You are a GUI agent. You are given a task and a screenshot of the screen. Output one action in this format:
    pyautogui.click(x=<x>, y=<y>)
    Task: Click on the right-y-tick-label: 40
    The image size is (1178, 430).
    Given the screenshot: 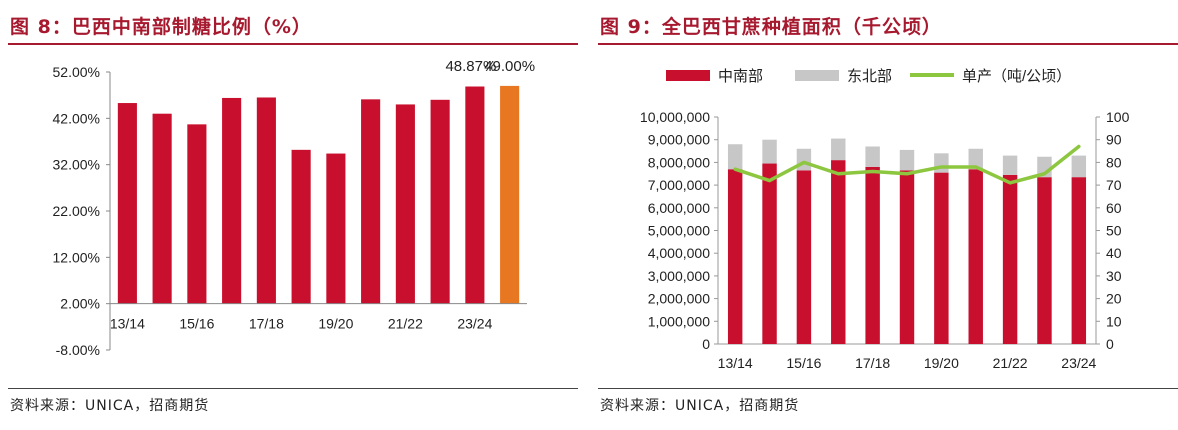 What is the action you would take?
    pyautogui.click(x=1114, y=253)
    